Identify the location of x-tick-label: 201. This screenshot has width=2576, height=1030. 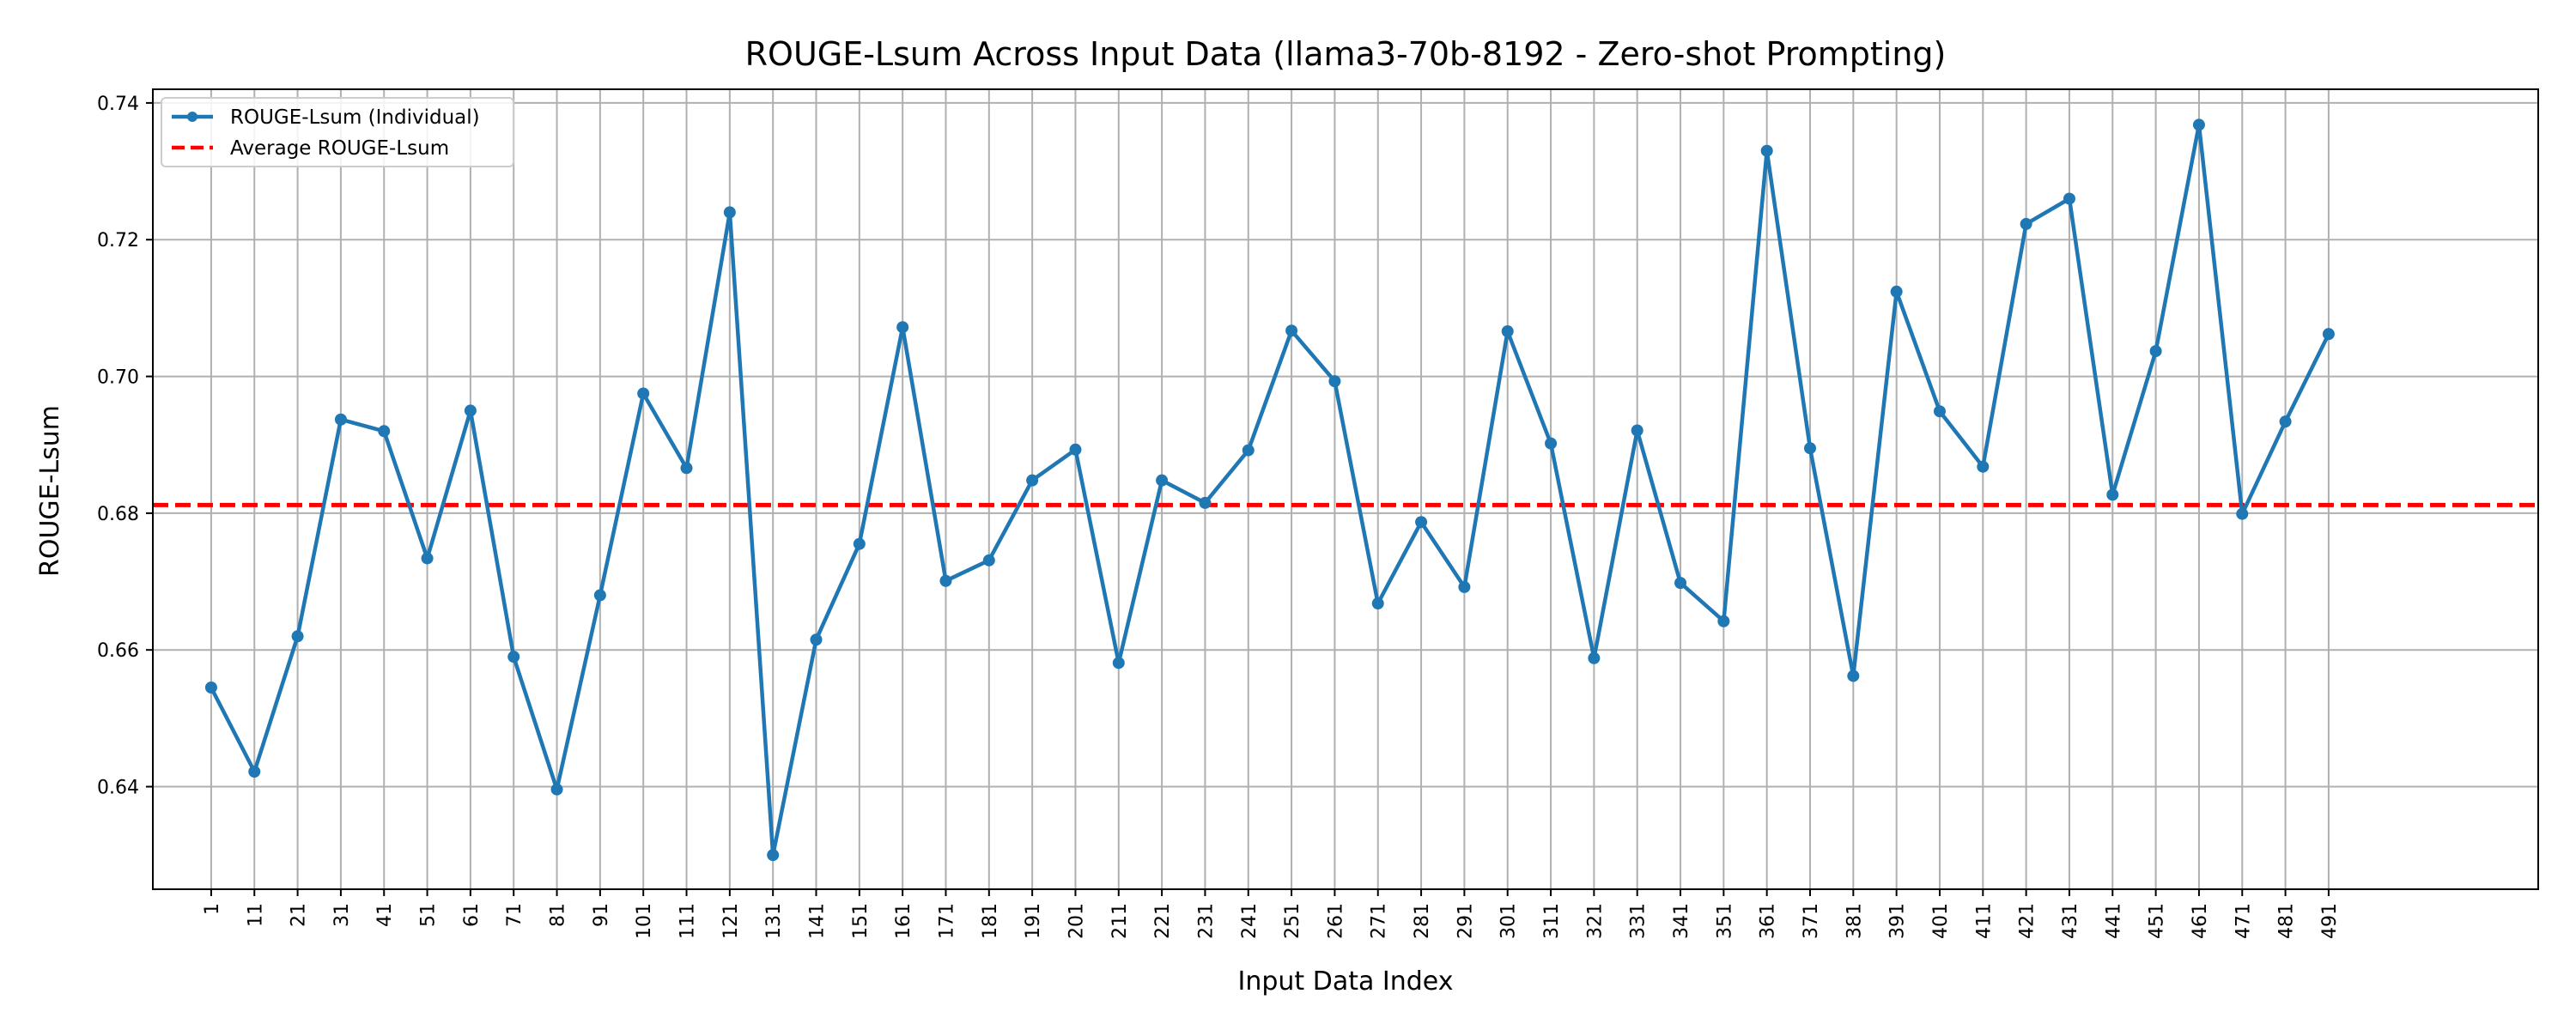
(1076, 921).